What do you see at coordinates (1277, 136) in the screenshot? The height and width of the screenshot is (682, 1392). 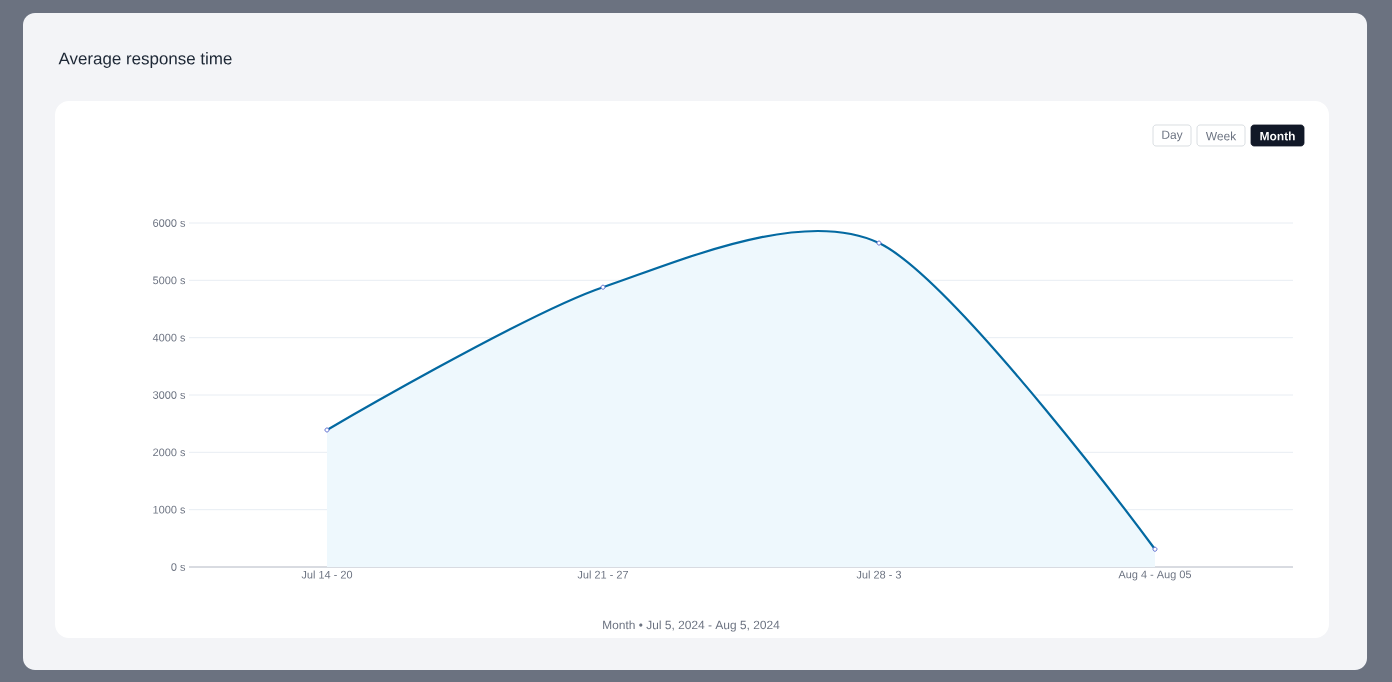 I see `text: Month` at bounding box center [1277, 136].